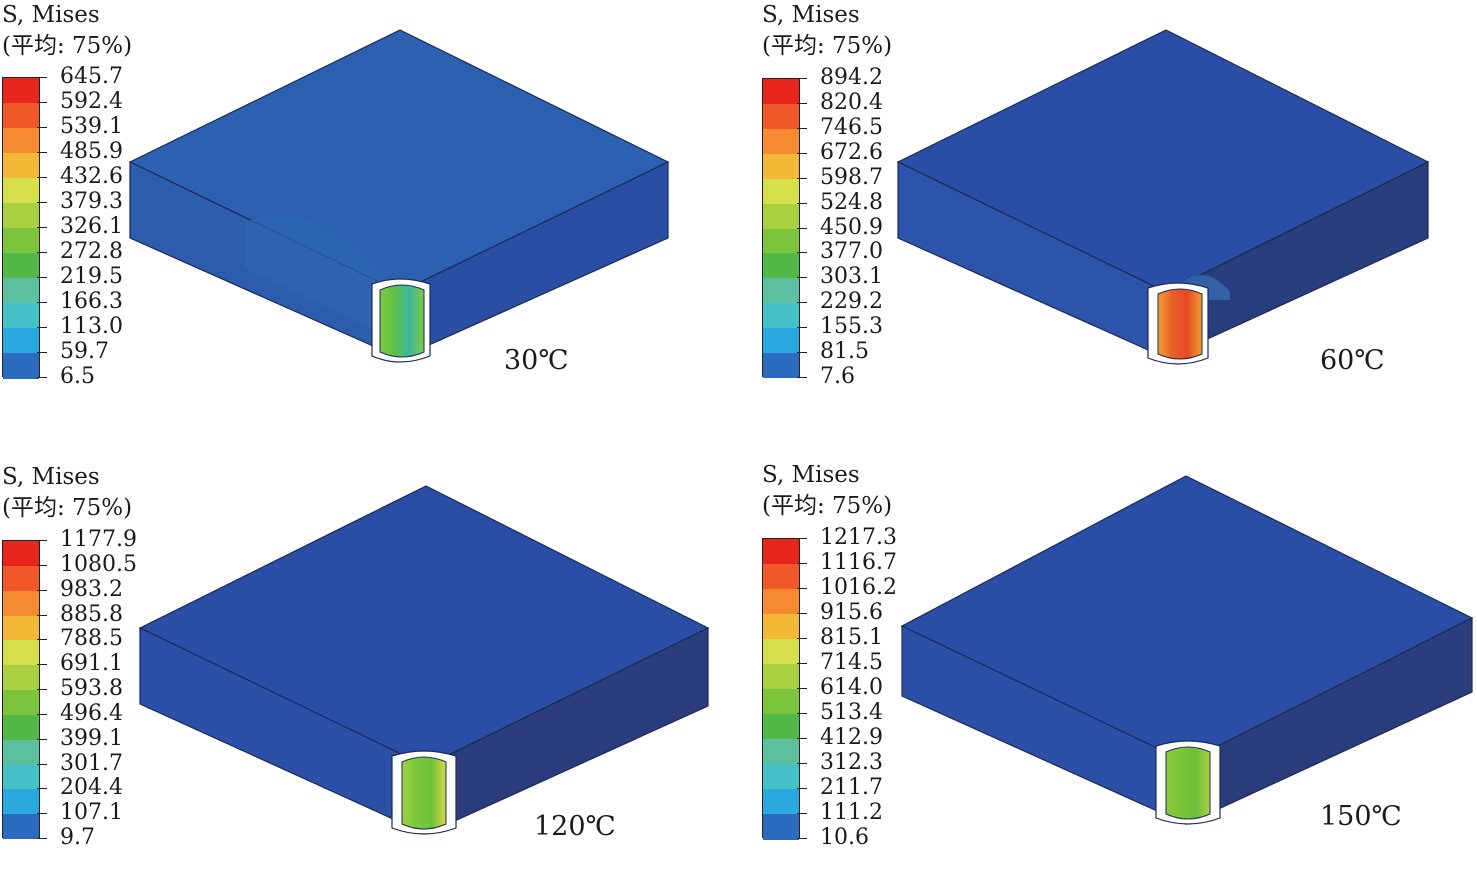 Image resolution: width=1477 pixels, height=886 pixels. Describe the element at coordinates (91, 76) in the screenshot. I see `legend-value: 645.7` at that location.